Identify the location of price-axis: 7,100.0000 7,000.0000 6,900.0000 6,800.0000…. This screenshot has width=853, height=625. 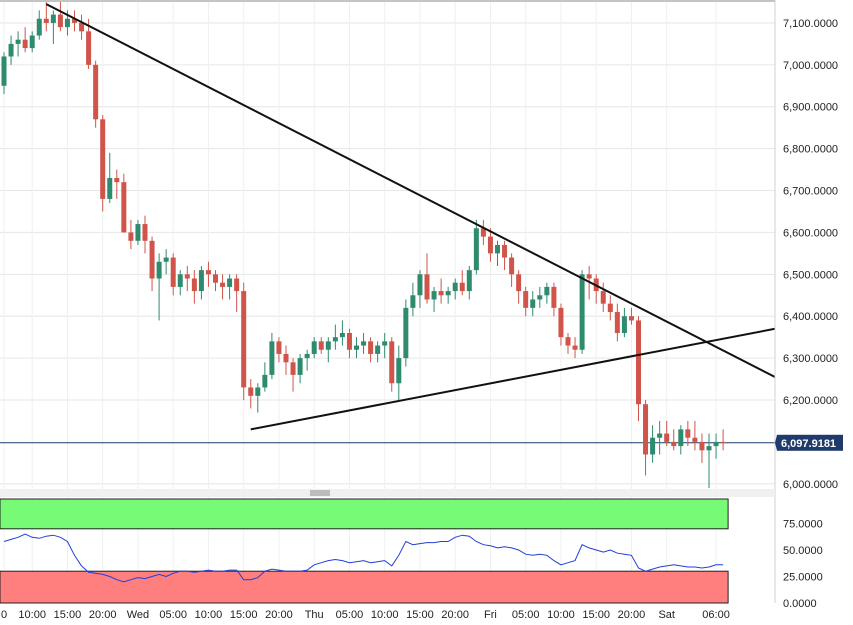
(808, 301).